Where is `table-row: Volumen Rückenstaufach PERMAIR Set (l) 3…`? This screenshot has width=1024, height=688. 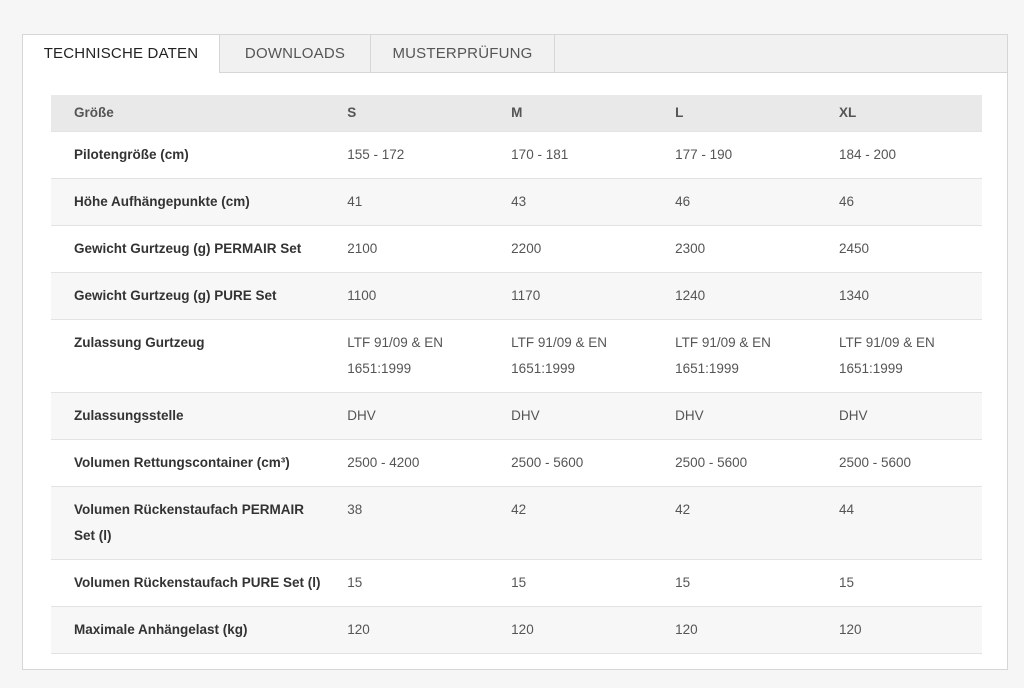 table-row: Volumen Rückenstaufach PERMAIR Set (l) 3… is located at coordinates (516, 523).